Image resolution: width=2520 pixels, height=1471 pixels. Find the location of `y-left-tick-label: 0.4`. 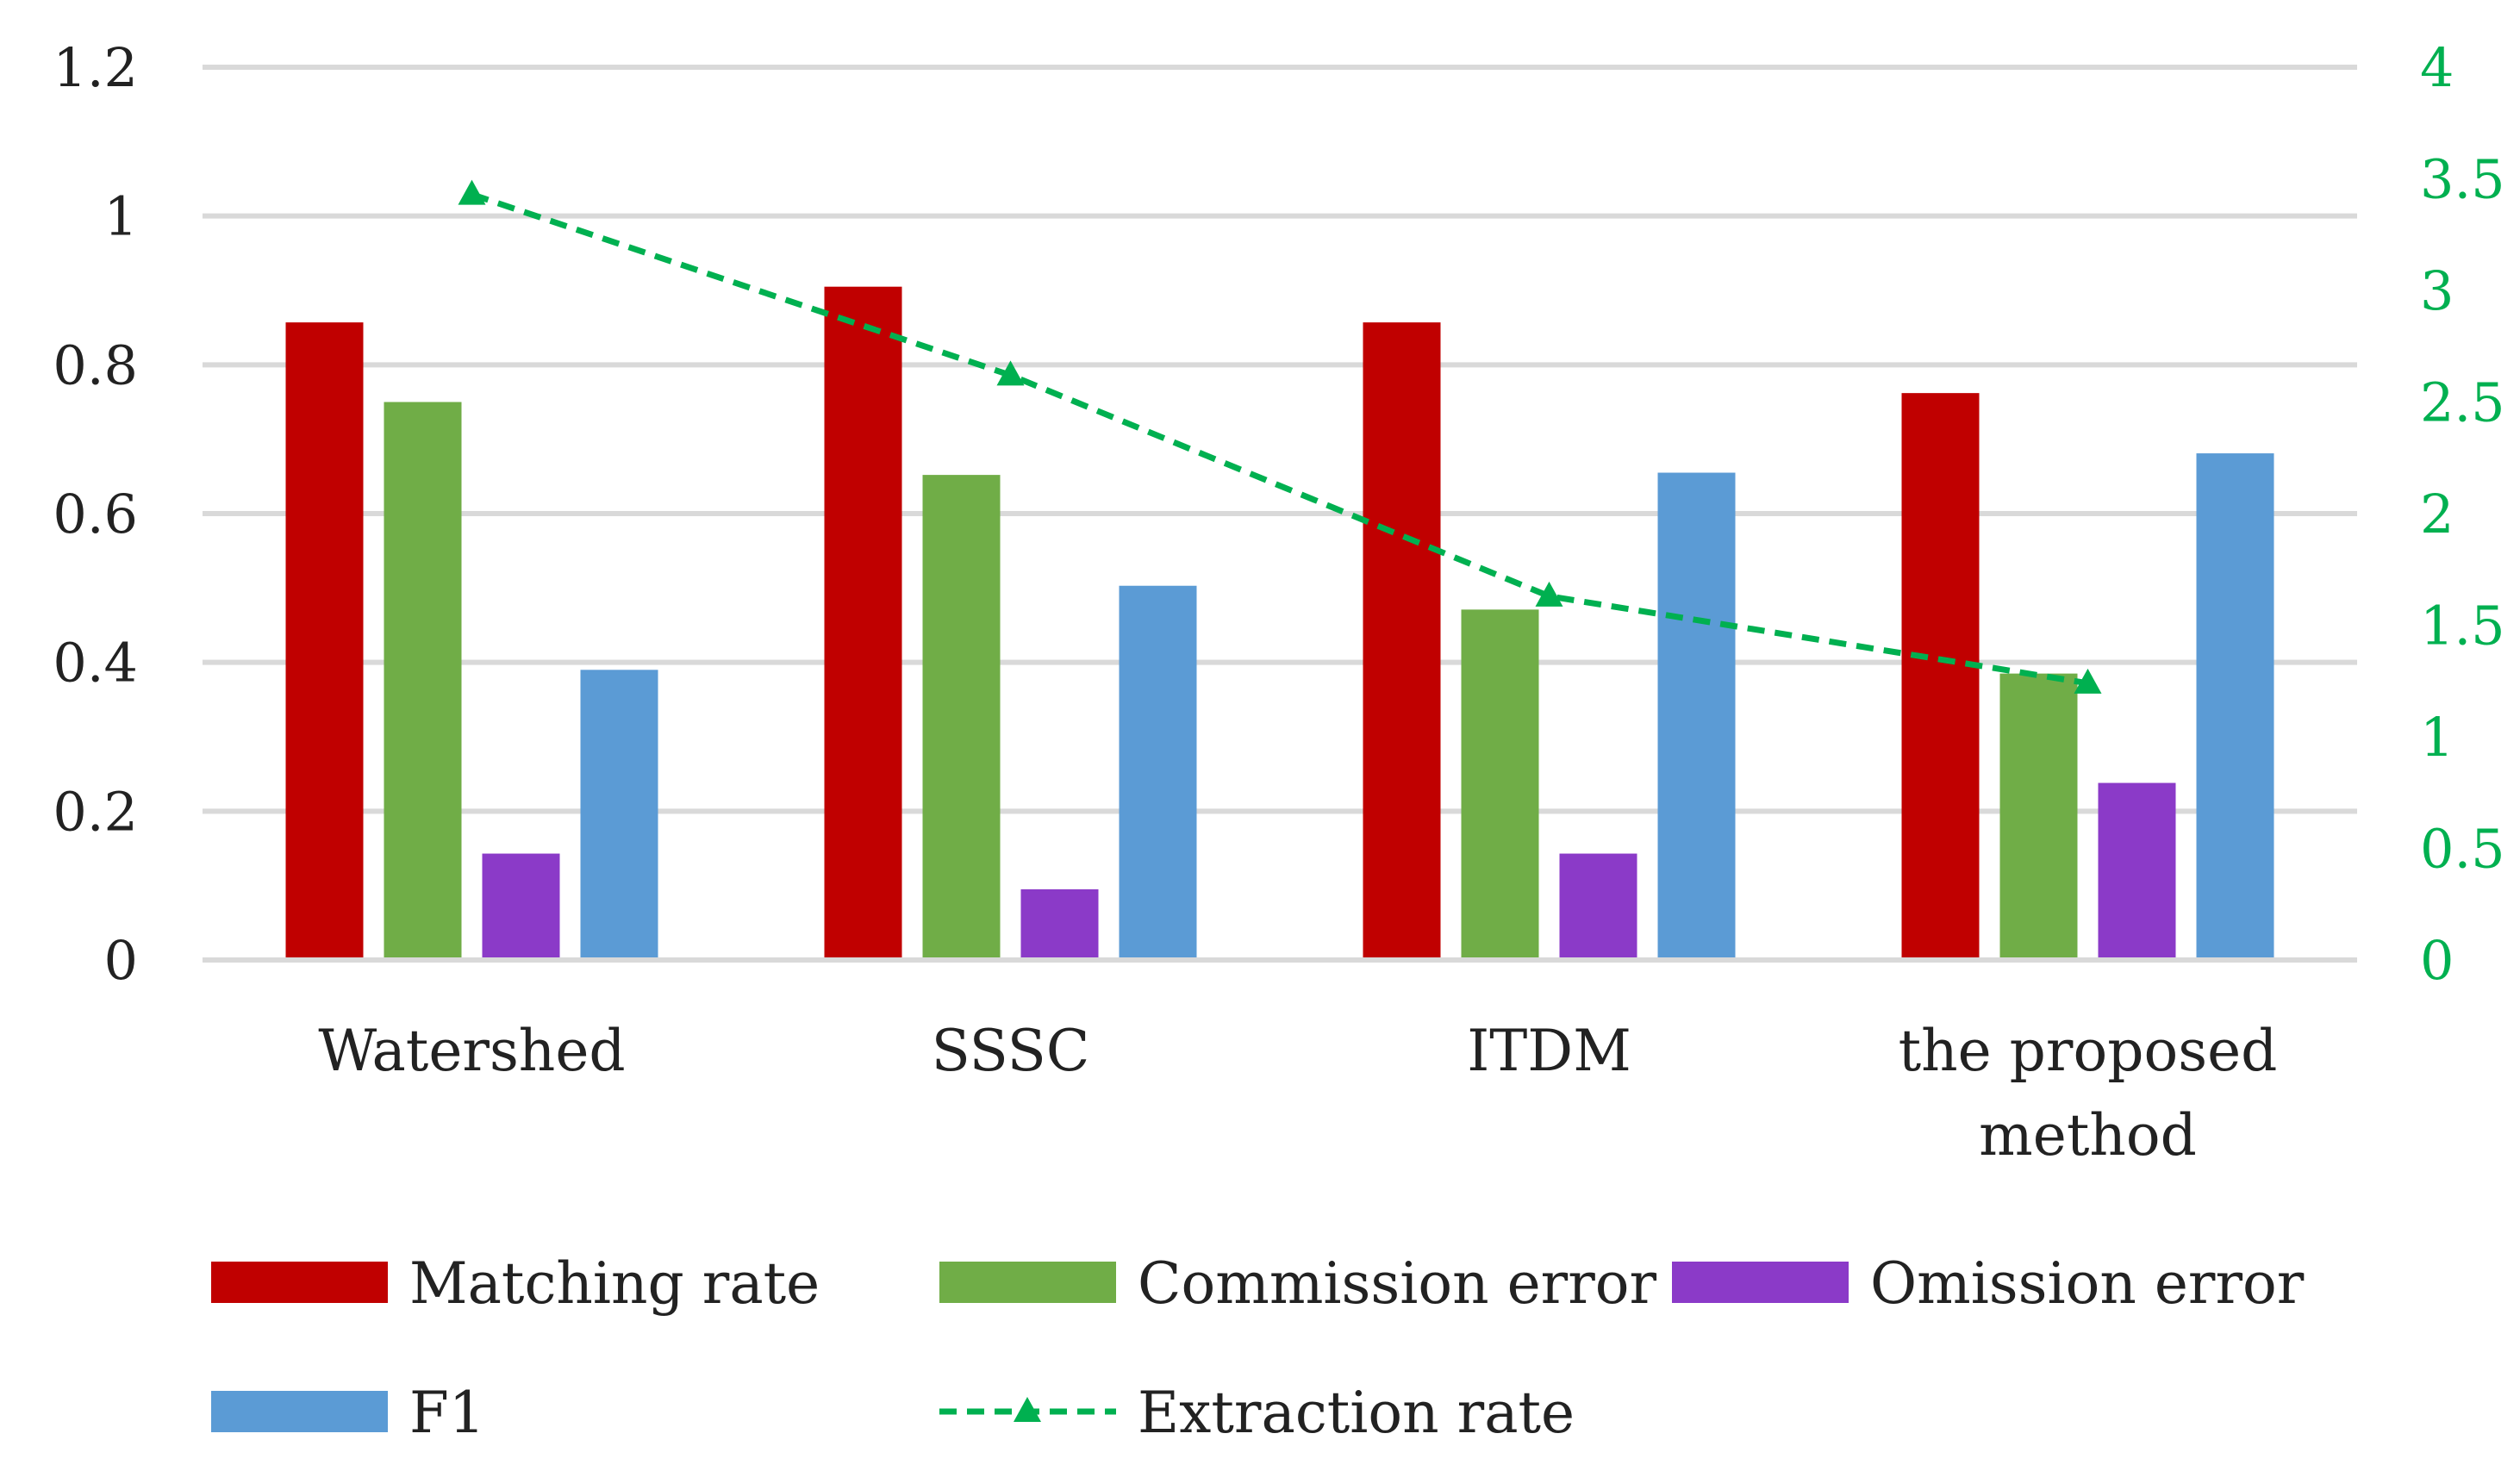

y-left-tick-label: 0.4 is located at coordinates (95, 663).